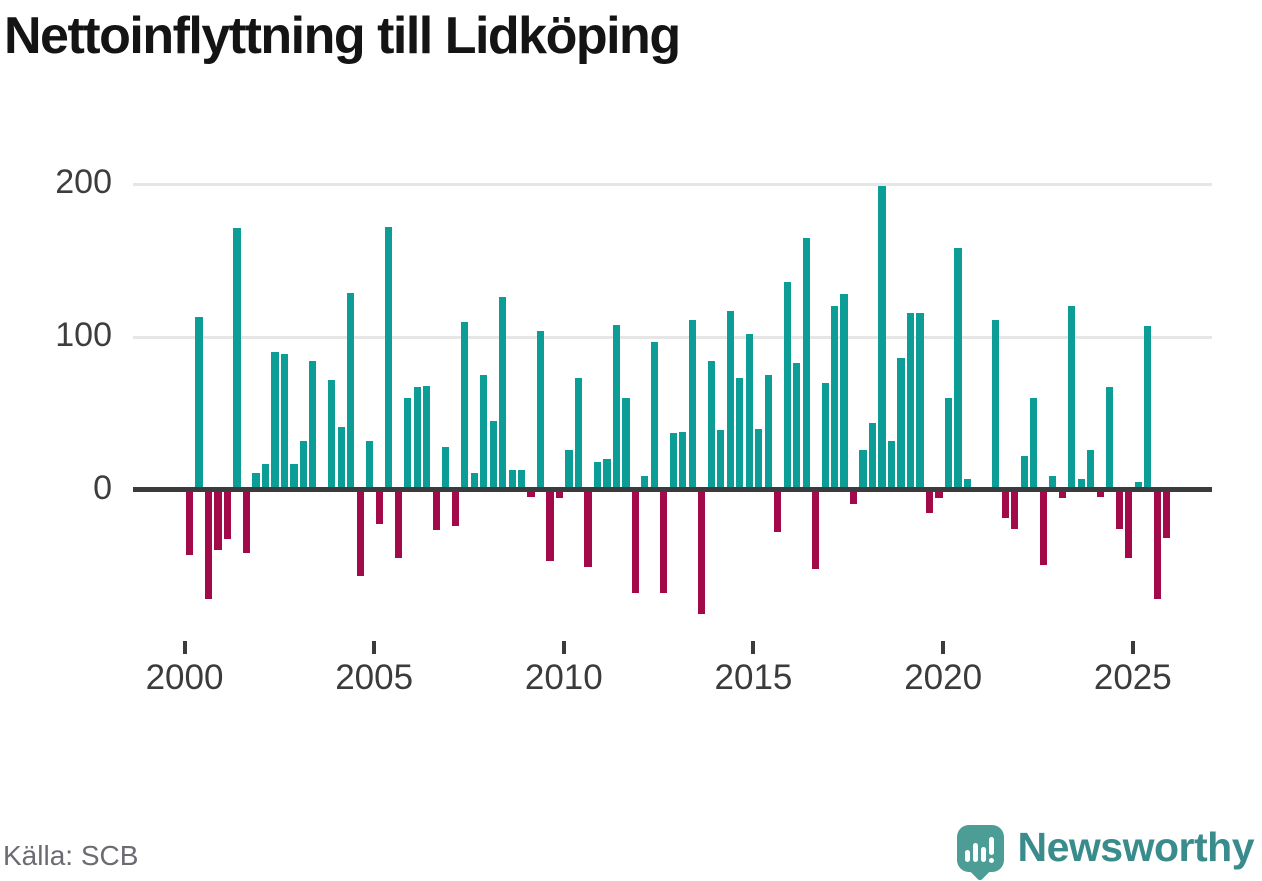 The image size is (1262, 881). What do you see at coordinates (740, 434) in the screenshot?
I see `bar-2014-Q3` at bounding box center [740, 434].